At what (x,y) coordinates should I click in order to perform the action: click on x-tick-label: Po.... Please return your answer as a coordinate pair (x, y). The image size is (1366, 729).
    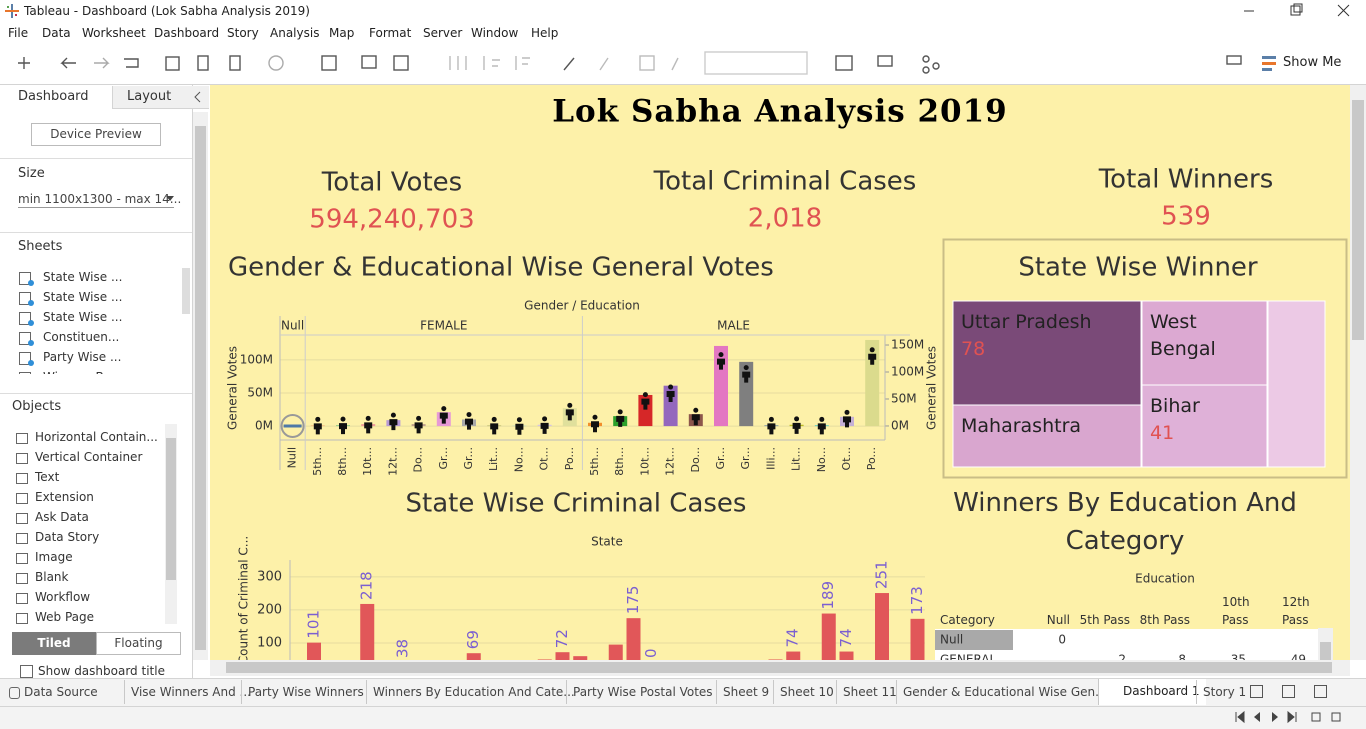
    Looking at the image, I should click on (871, 458).